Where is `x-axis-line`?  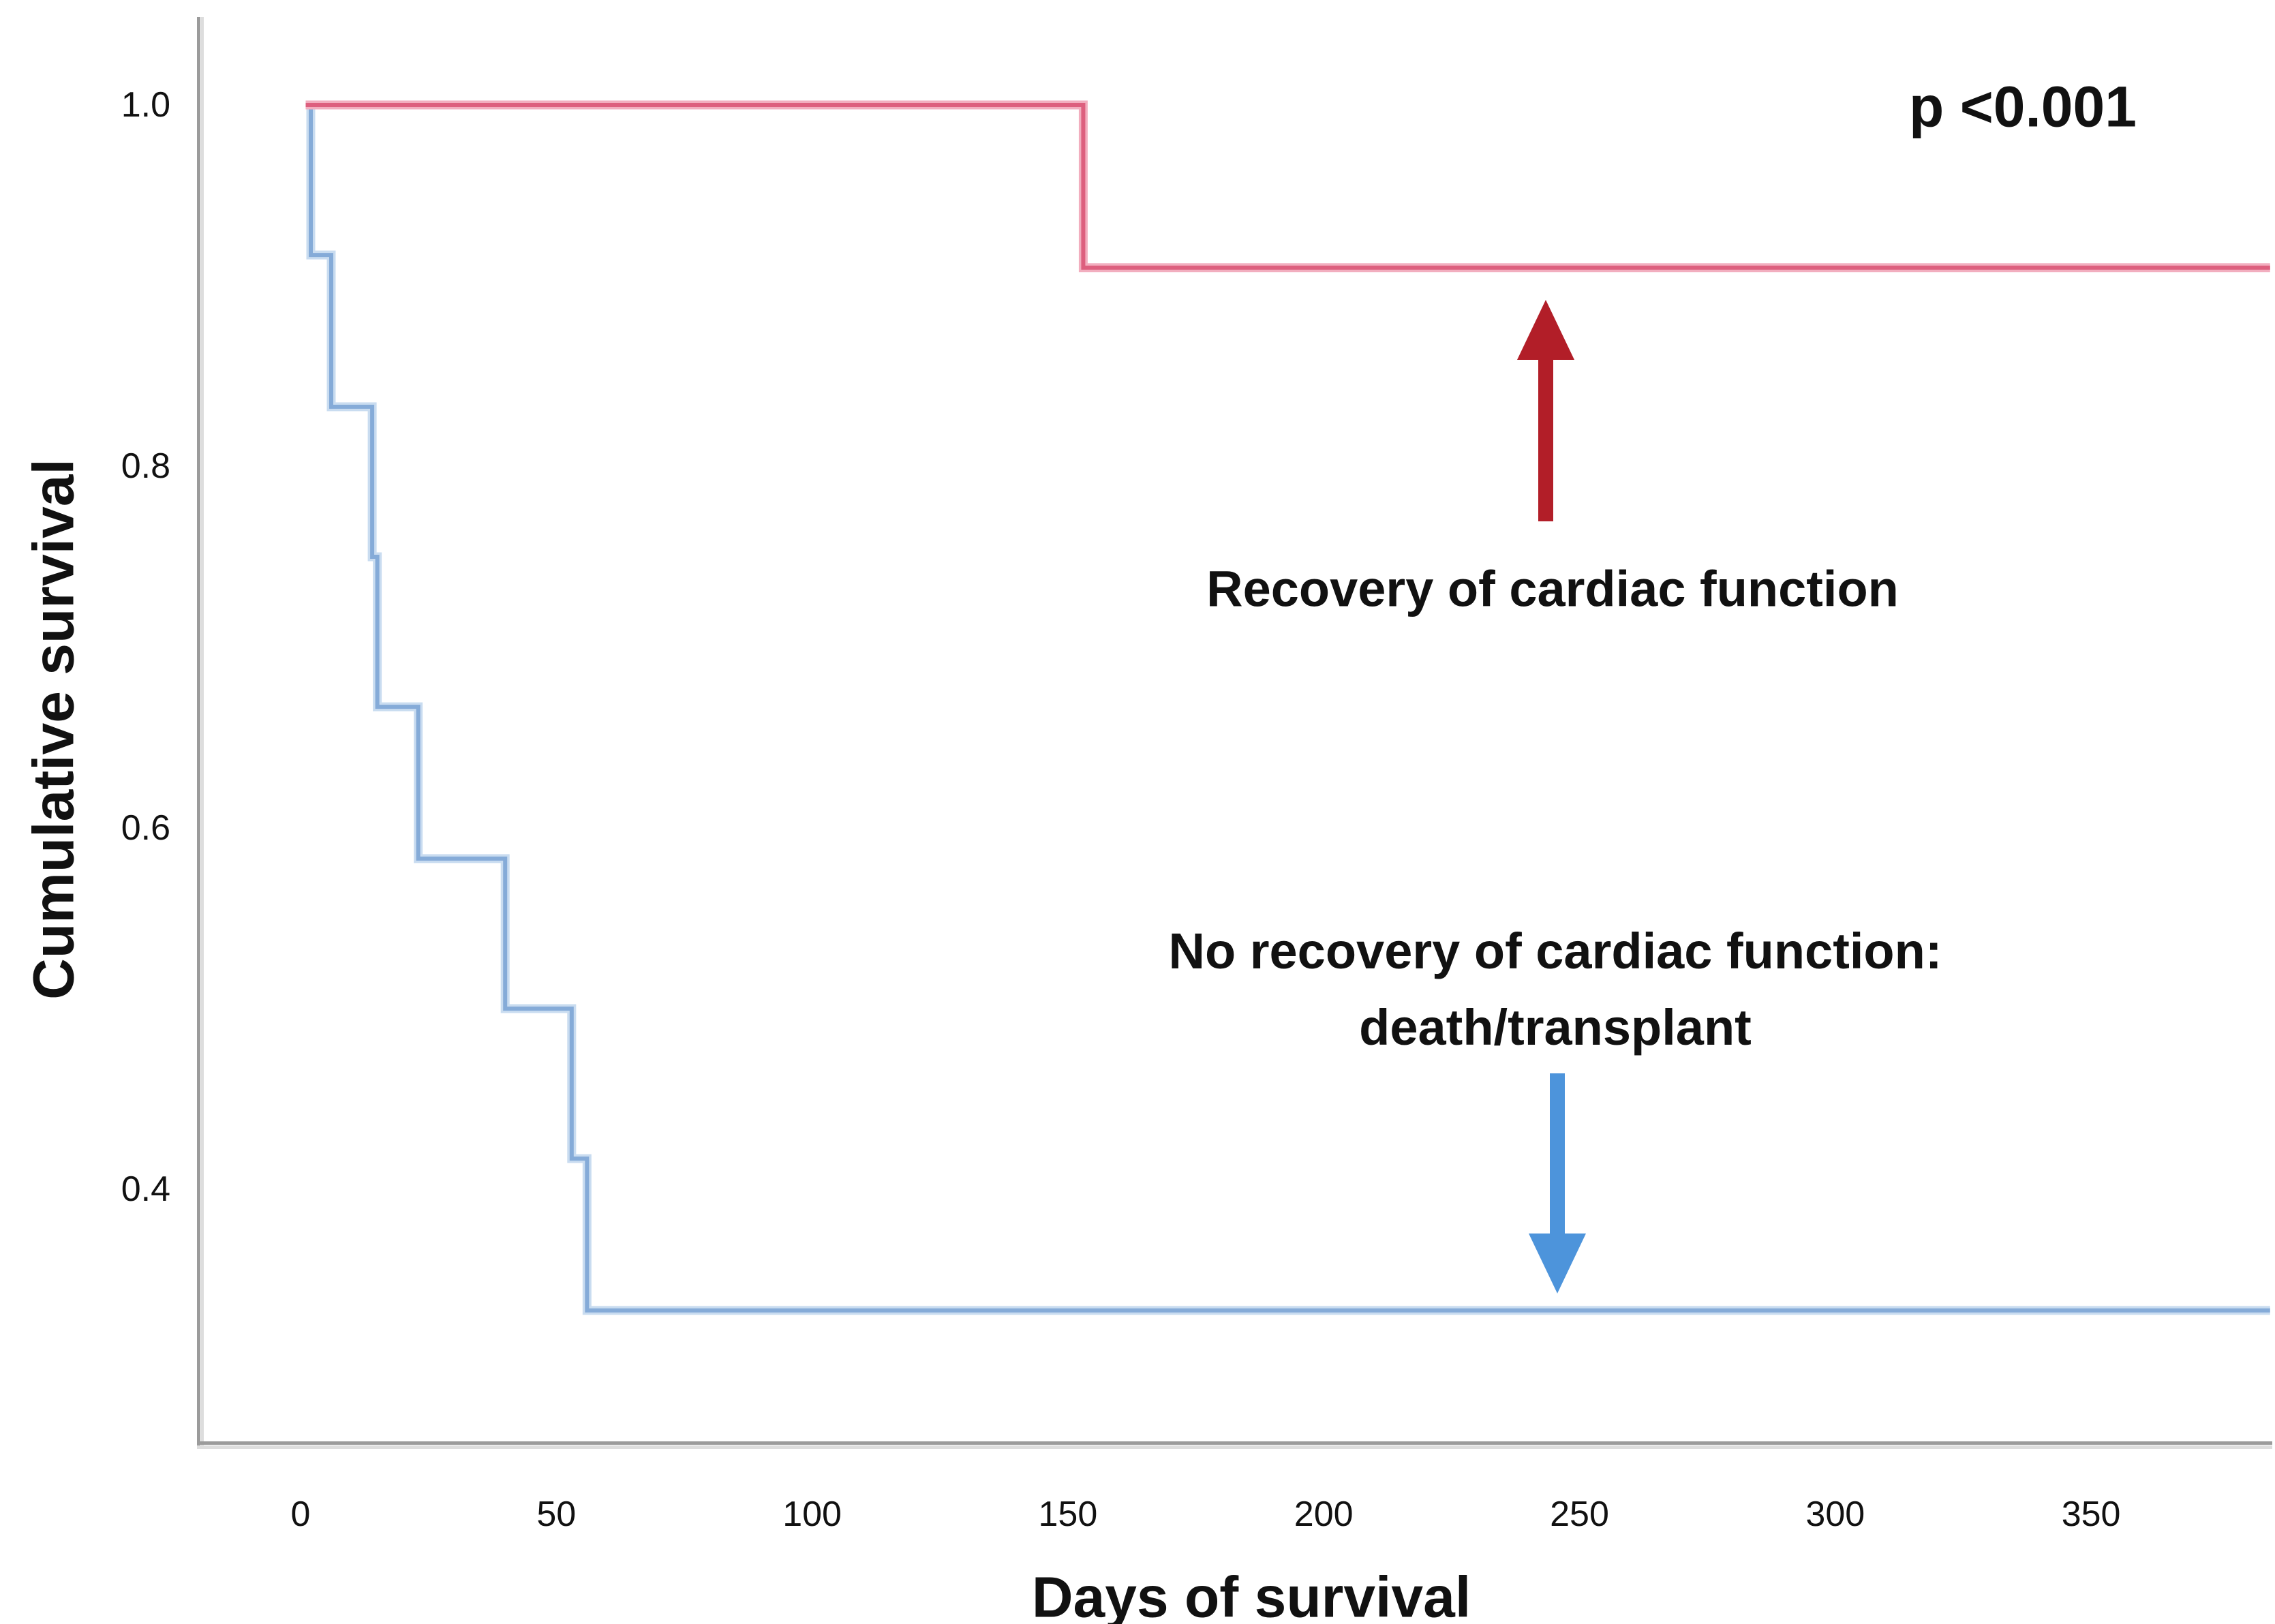 x-axis-line is located at coordinates (1234, 1443).